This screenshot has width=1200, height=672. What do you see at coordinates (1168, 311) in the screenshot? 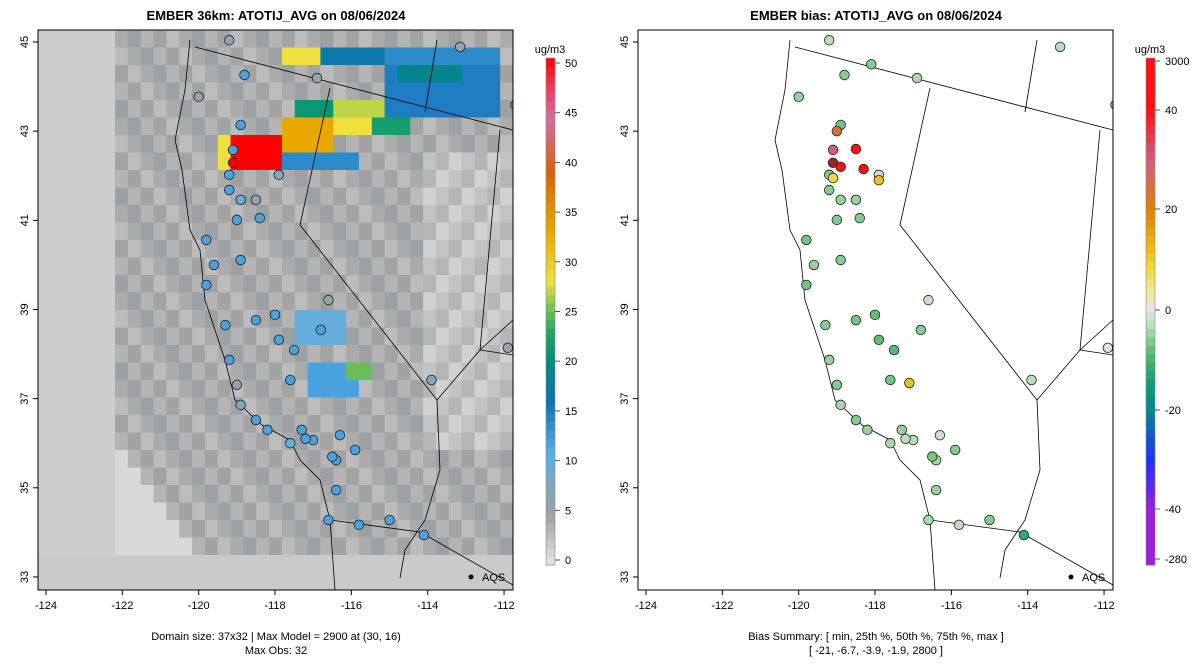
I see `colorbar-tick-label: 0` at bounding box center [1168, 311].